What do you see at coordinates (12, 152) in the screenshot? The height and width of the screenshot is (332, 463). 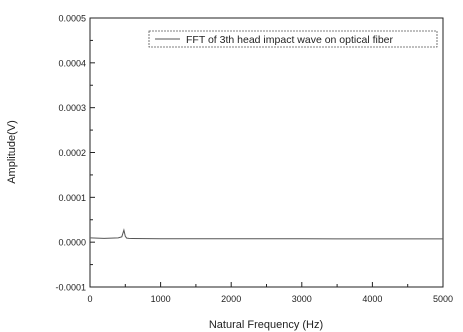 I see `y-axis-label: Amplitude(V)` at bounding box center [12, 152].